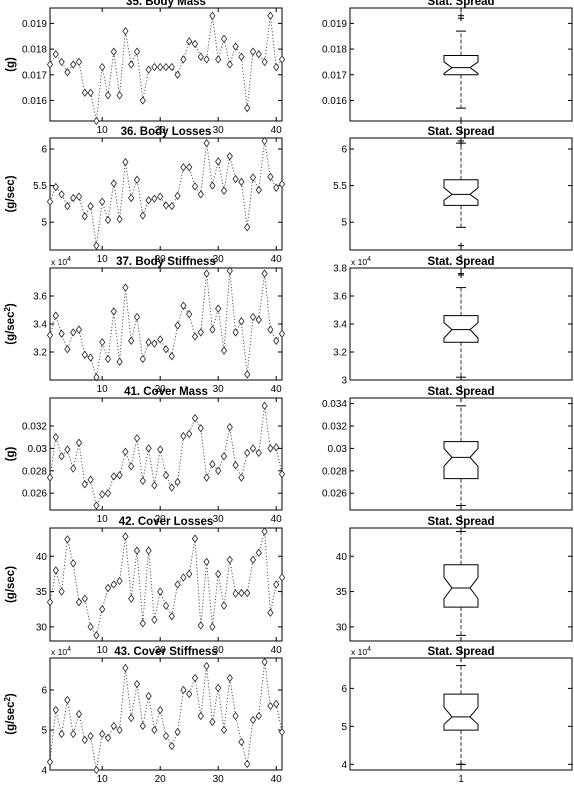 This screenshot has height=785, width=574. I want to click on y-tick-label: 0.028, so click(334, 471).